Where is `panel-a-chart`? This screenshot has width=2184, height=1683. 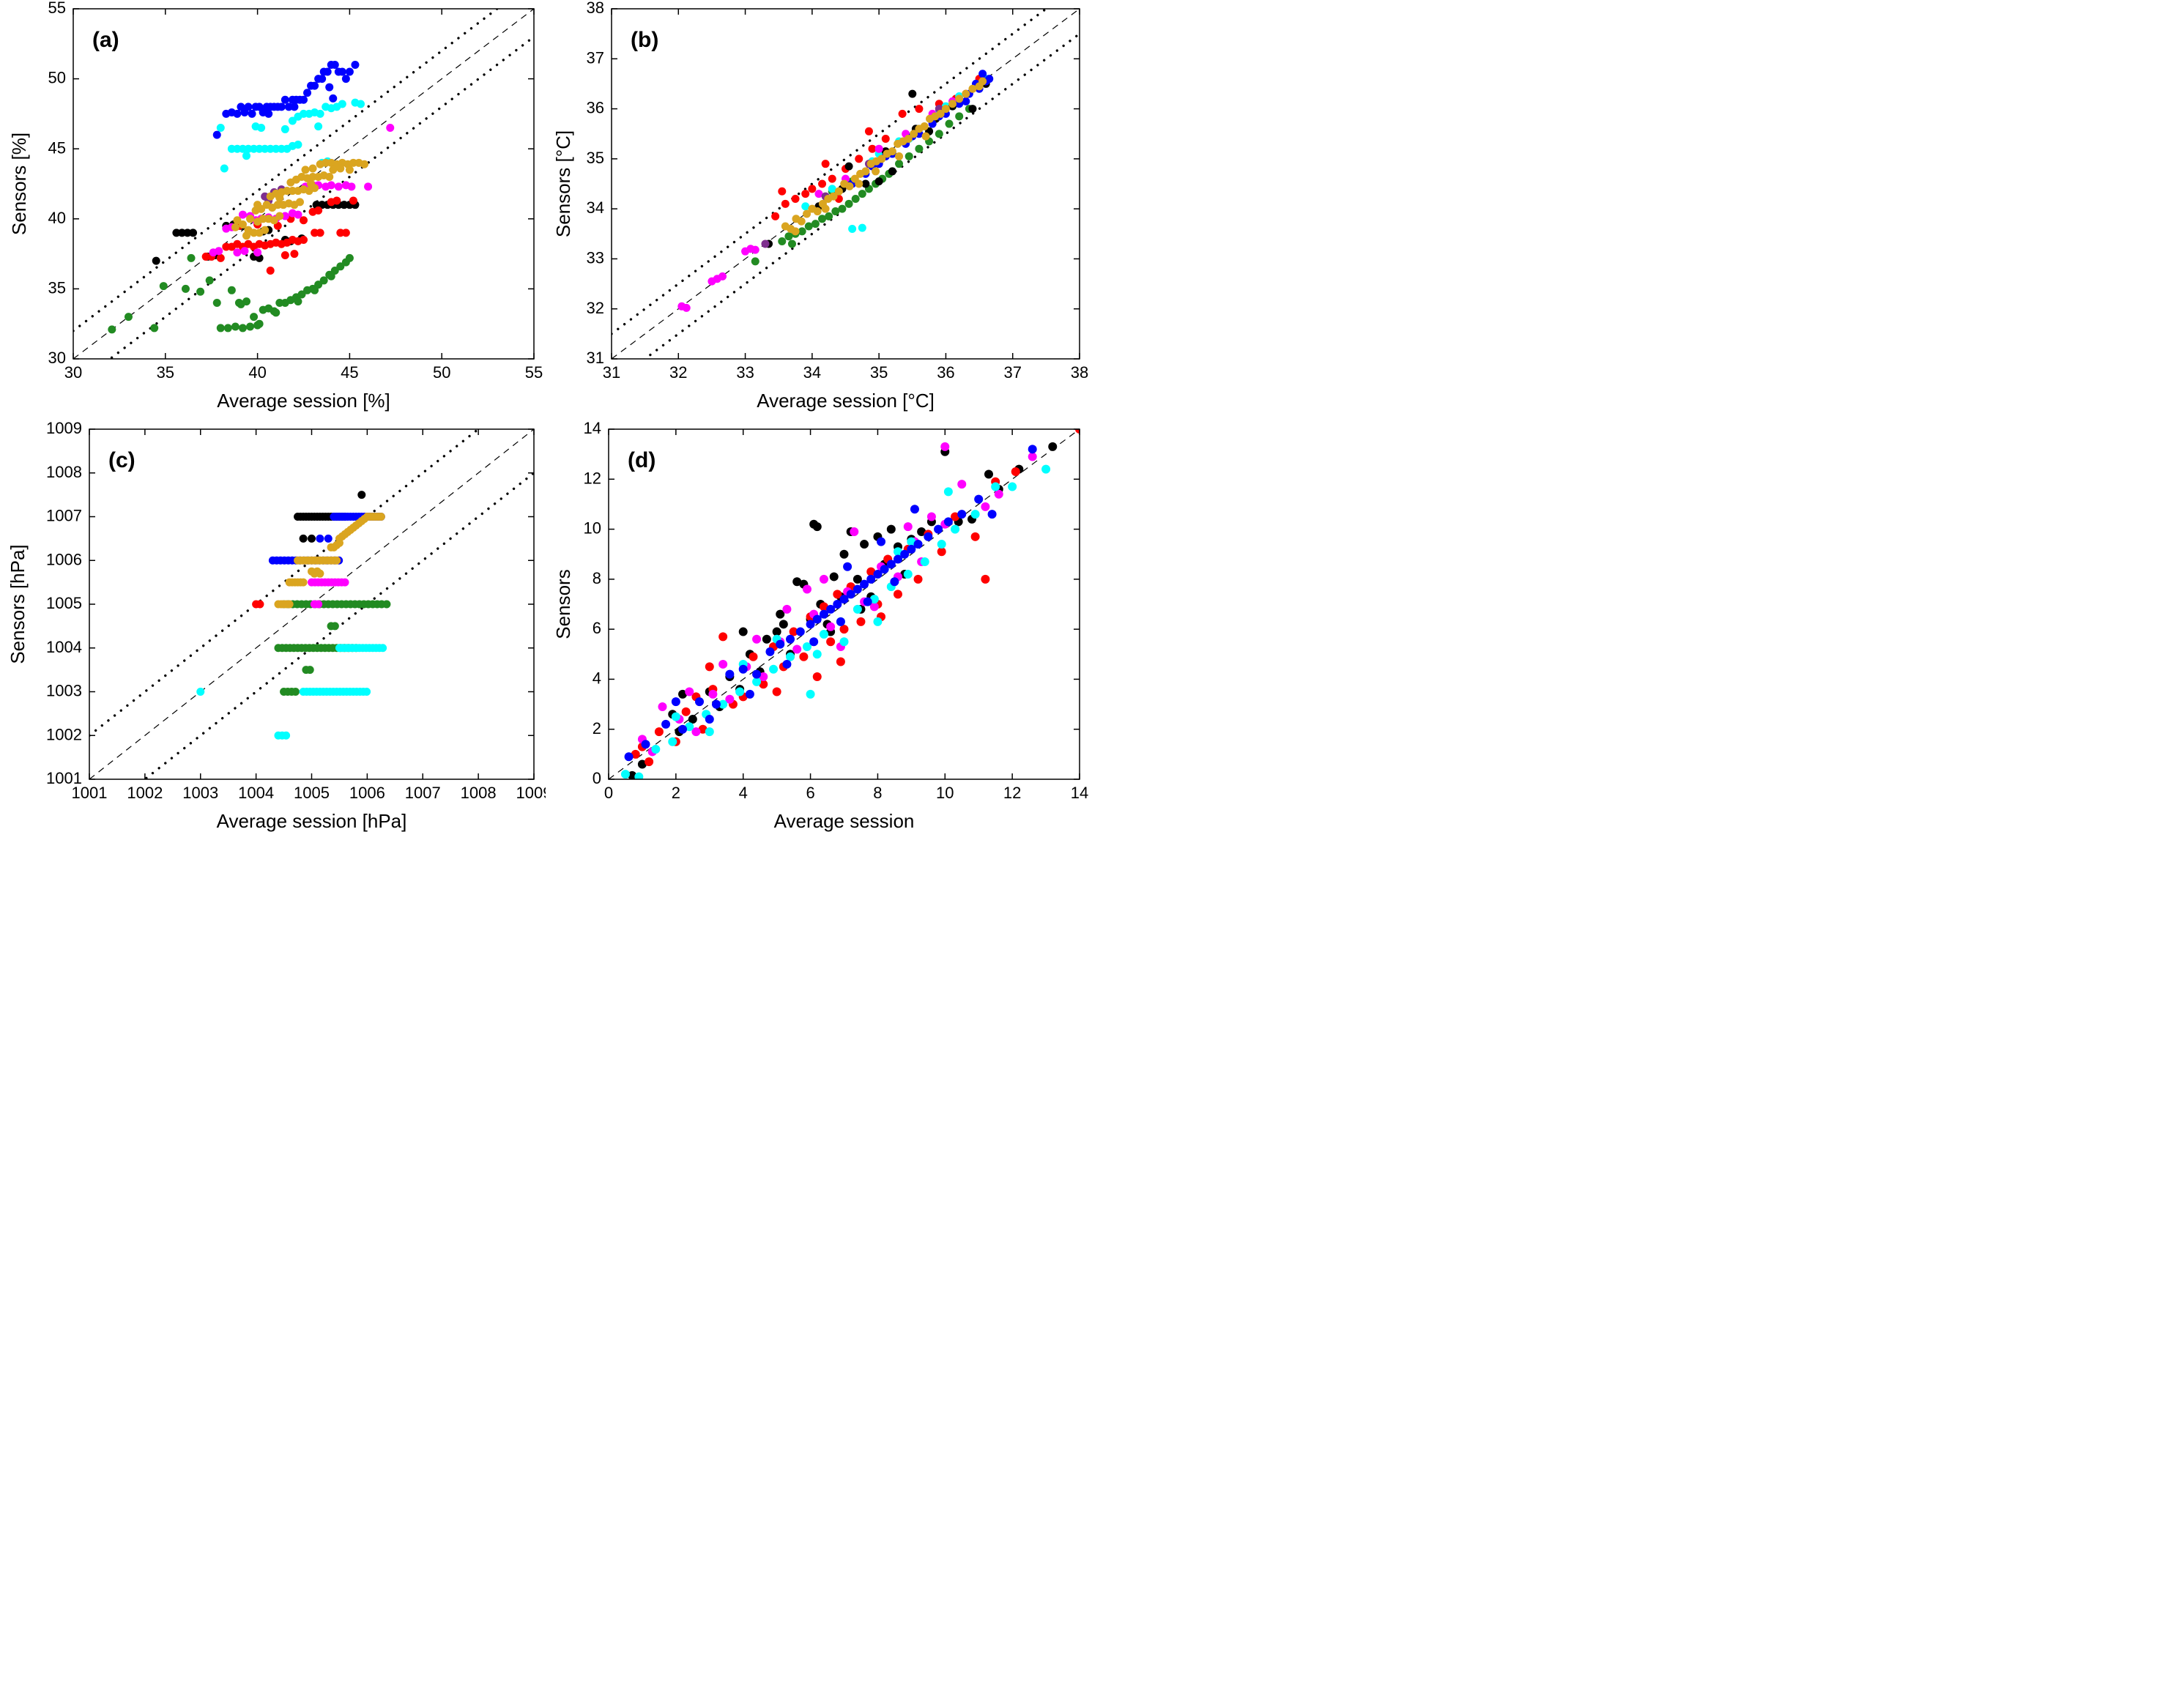 panel-a-chart is located at coordinates (273, 210).